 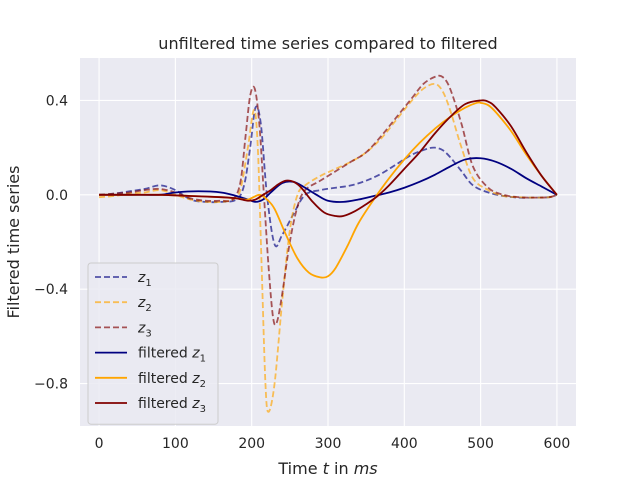 What do you see at coordinates (144, 329) in the screenshot?
I see `legend-label: z3` at bounding box center [144, 329].